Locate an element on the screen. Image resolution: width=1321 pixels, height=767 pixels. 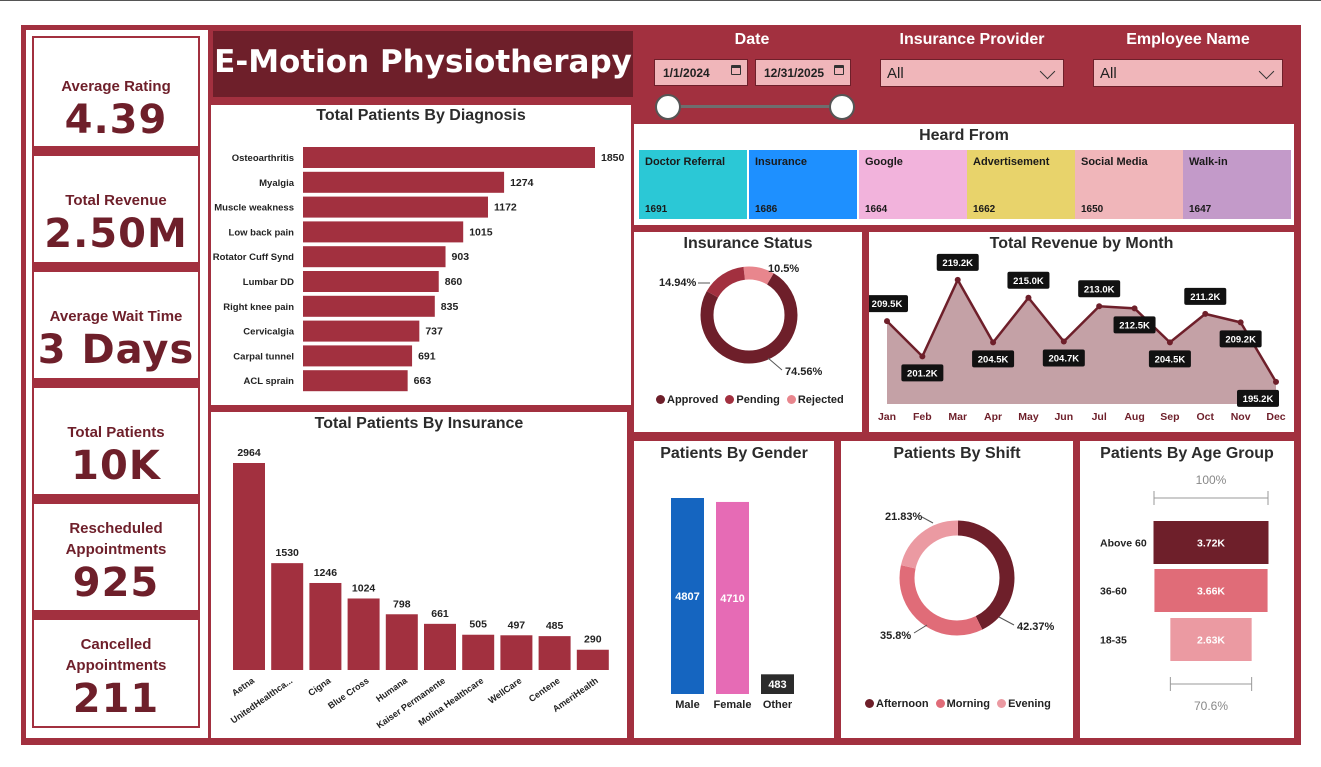
page-title: E-Motion Physiotherapy is located at coordinates (423, 64).